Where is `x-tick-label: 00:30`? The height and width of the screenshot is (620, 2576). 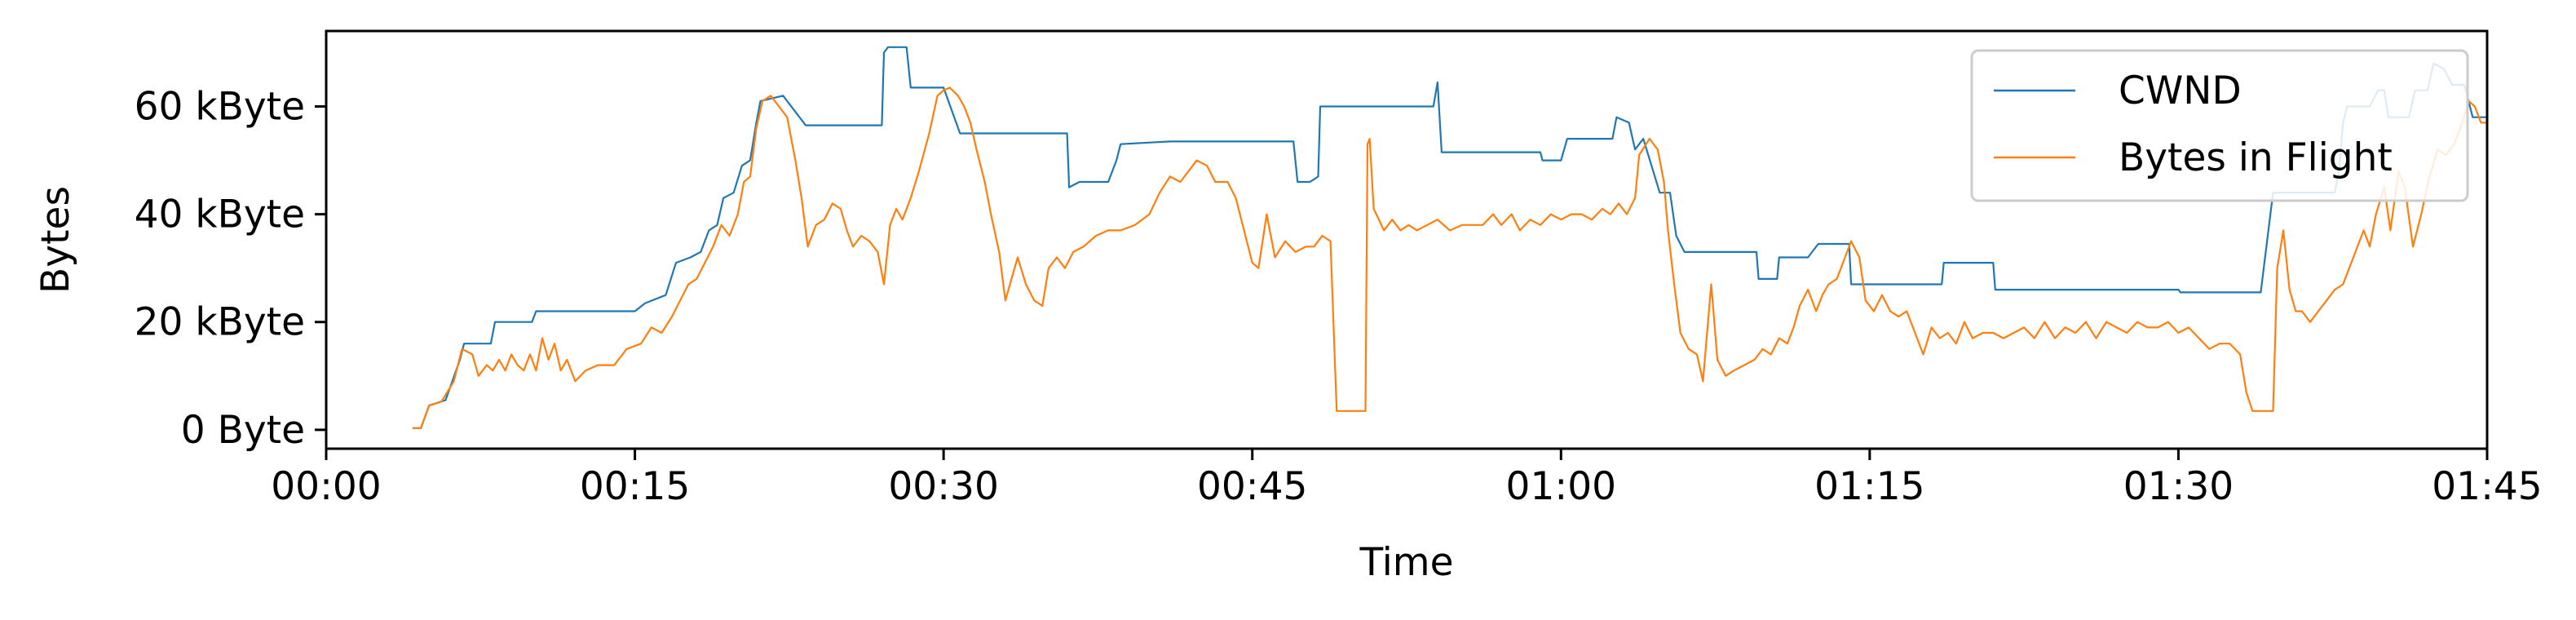
x-tick-label: 00:30 is located at coordinates (943, 486).